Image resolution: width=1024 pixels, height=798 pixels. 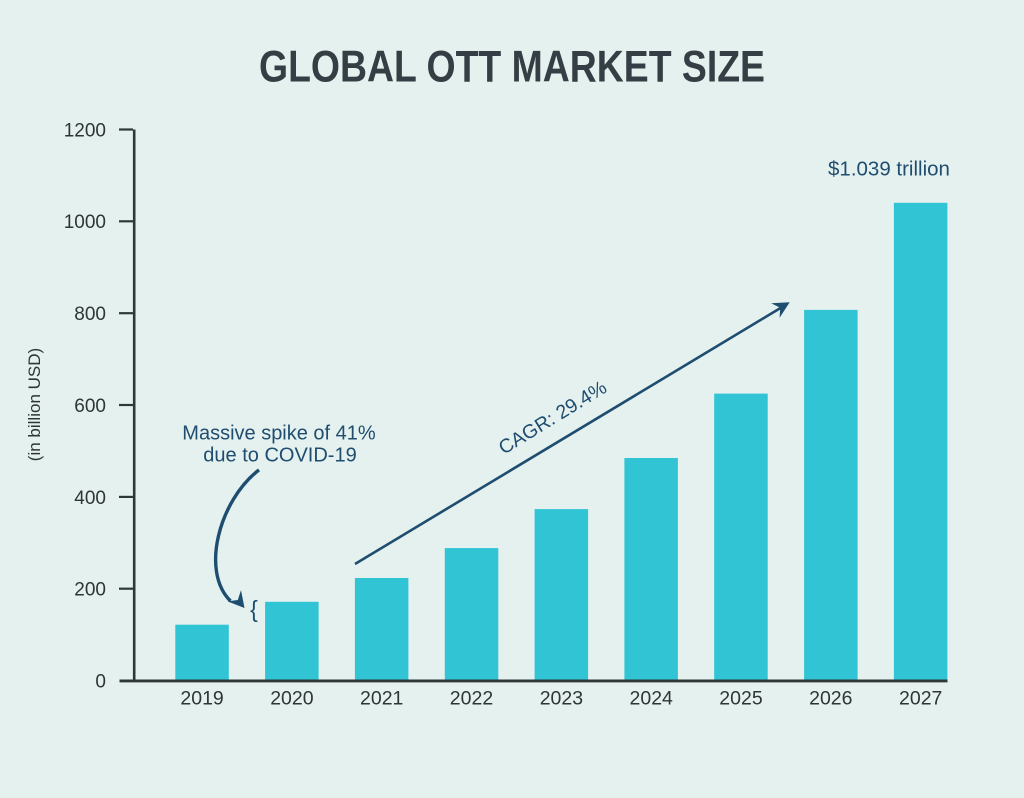 I want to click on svg-text: 2021, so click(x=381, y=699).